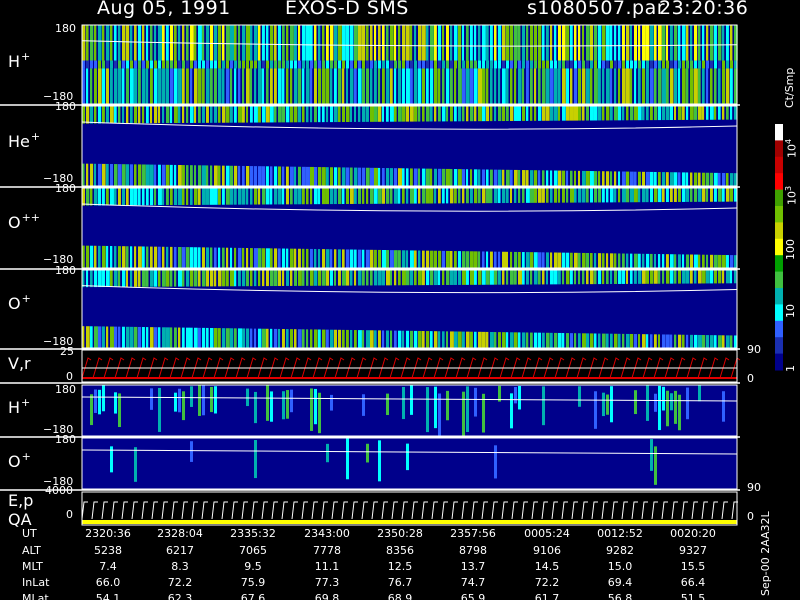  What do you see at coordinates (400, 596) in the screenshot?
I see `footer-cell: 68.9` at bounding box center [400, 596].